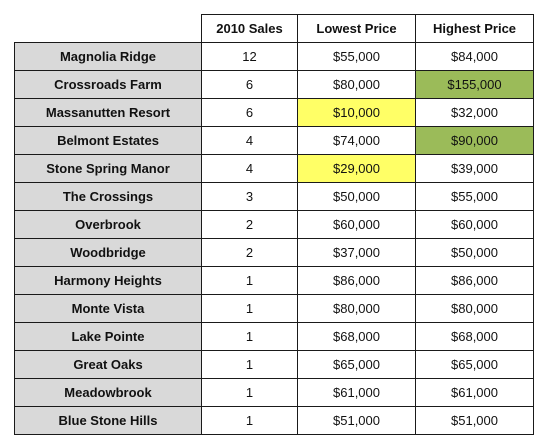  What do you see at coordinates (474, 308) in the screenshot?
I see `highest-price-cell: $80,000` at bounding box center [474, 308].